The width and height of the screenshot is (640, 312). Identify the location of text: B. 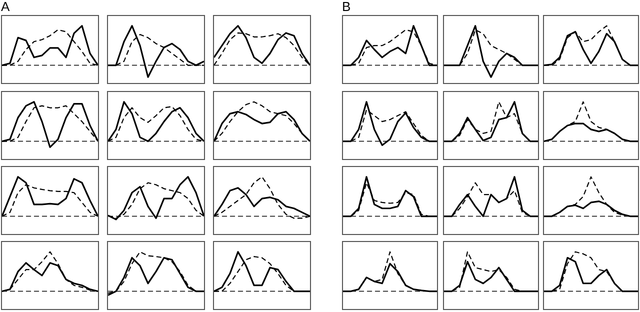
(346, 7).